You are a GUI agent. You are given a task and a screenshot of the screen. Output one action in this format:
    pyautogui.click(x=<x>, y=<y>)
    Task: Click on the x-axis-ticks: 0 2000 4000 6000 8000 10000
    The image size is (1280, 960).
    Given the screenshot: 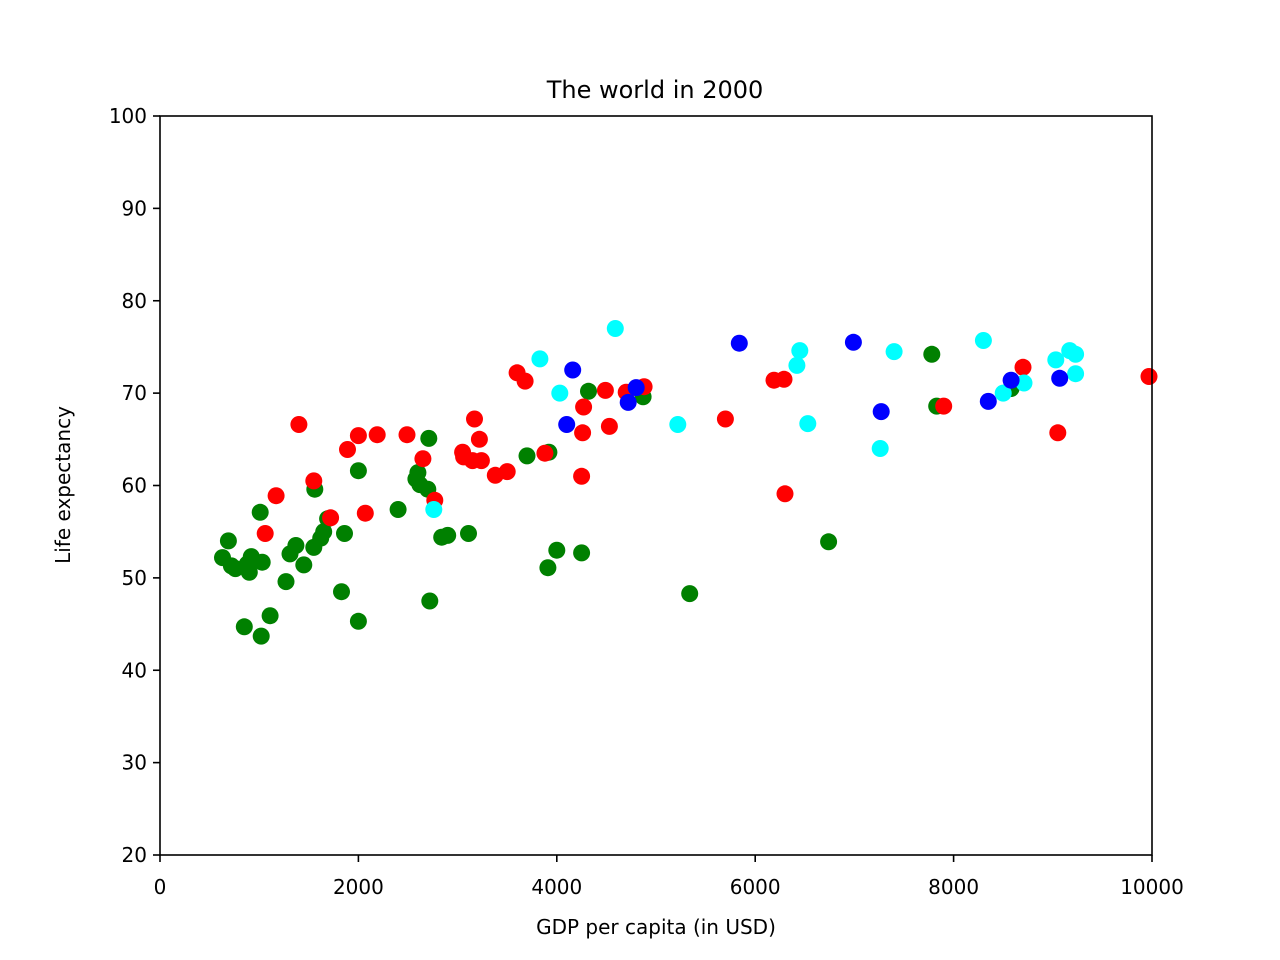 What is the action you would take?
    pyautogui.click(x=669, y=877)
    